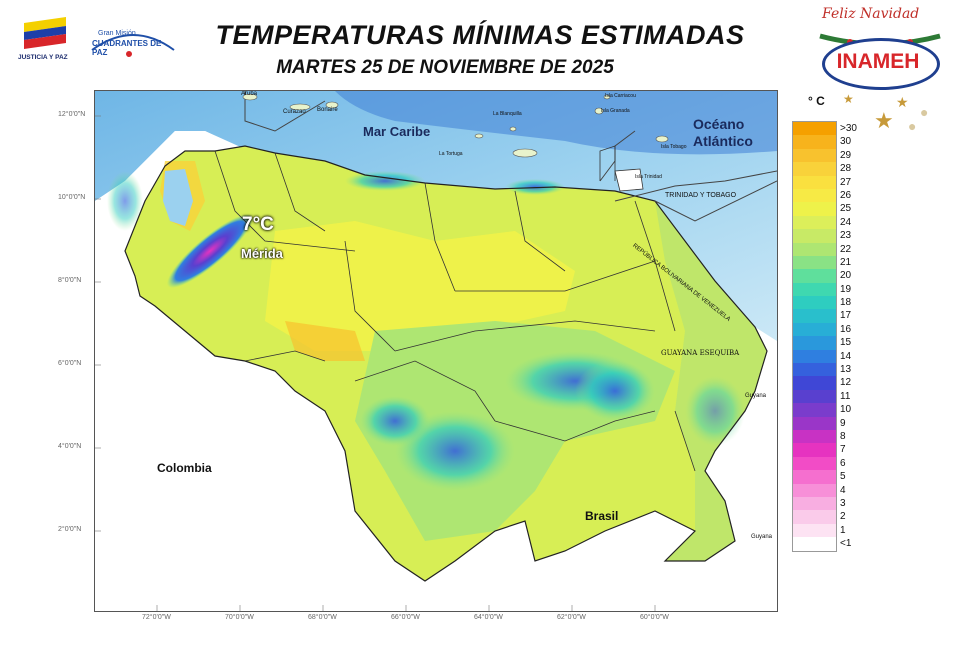  What do you see at coordinates (846, 544) in the screenshot?
I see `legend-label: <1` at bounding box center [846, 544].